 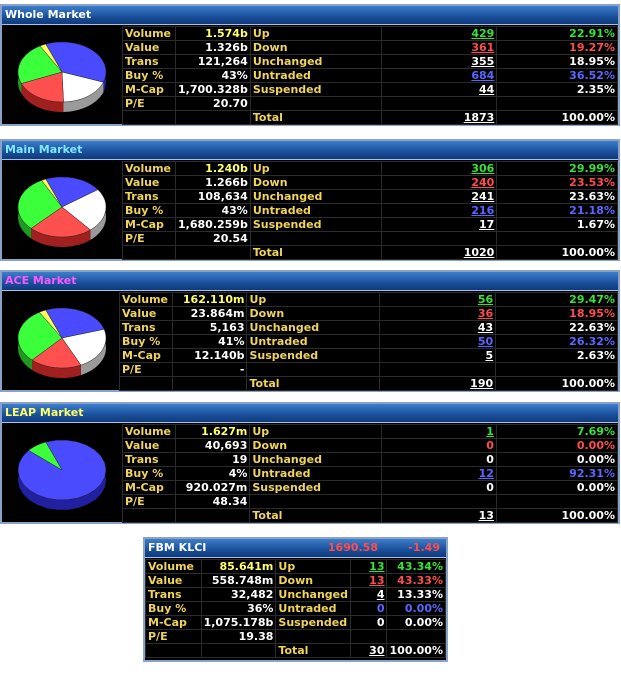 What do you see at coordinates (439, 168) in the screenshot?
I see `breadth-count: 306` at bounding box center [439, 168].